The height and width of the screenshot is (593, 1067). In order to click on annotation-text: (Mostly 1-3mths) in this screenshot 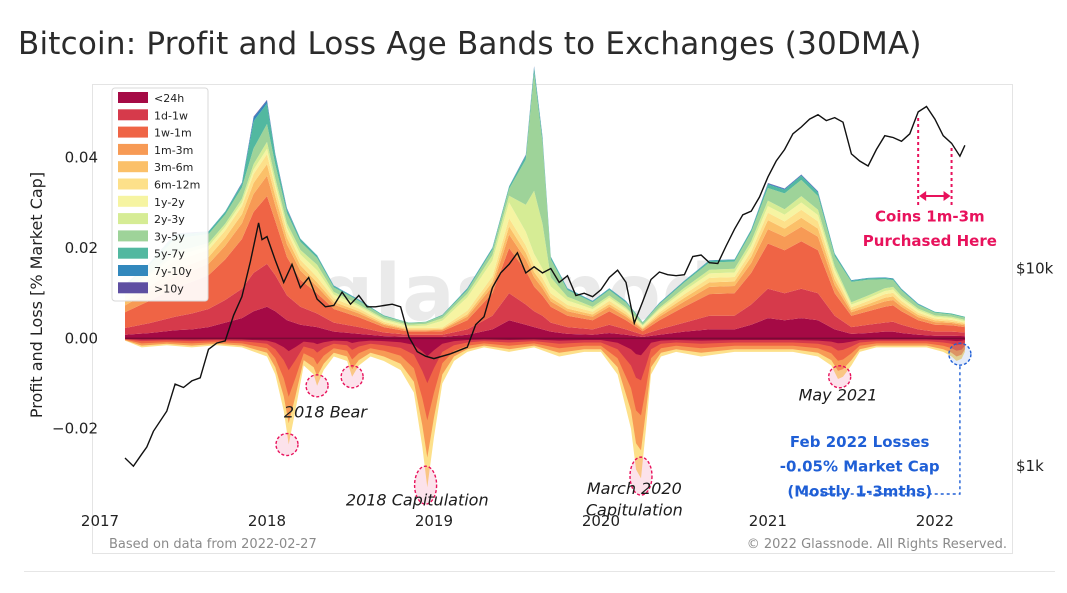, I will do `click(859, 491)`.